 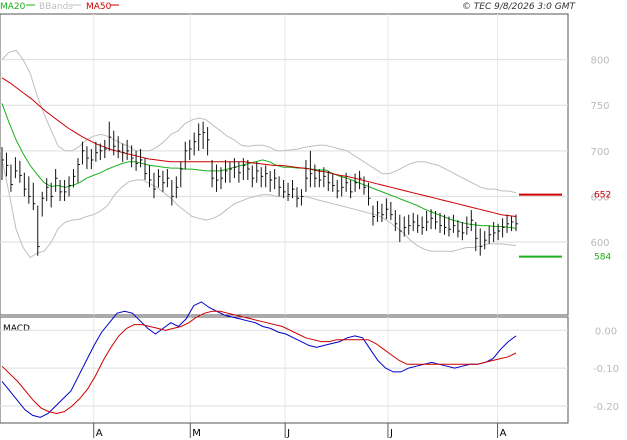 What do you see at coordinates (599, 61) in the screenshot?
I see `price-y-tick-label: 800` at bounding box center [599, 61].